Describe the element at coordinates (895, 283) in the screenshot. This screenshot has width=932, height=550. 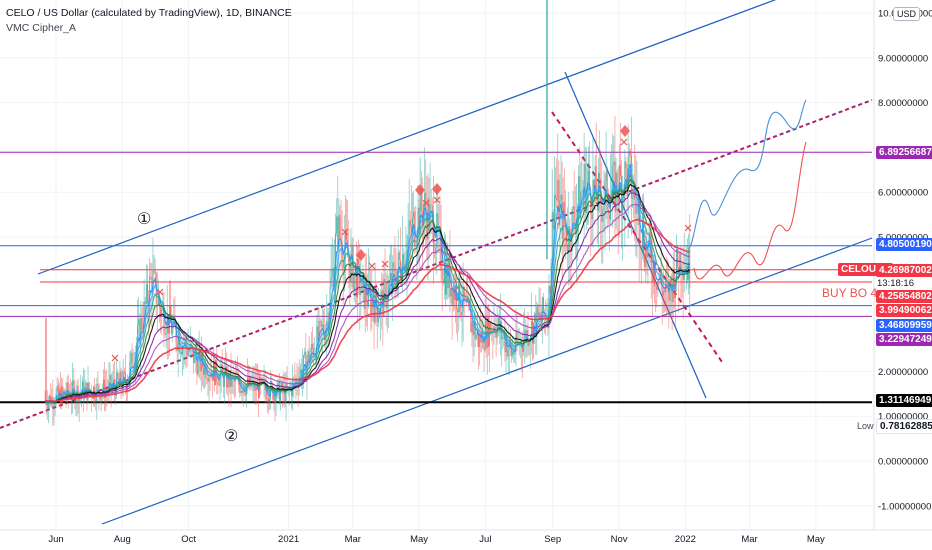
I see `bar-countdown: 13:18:16` at that location.